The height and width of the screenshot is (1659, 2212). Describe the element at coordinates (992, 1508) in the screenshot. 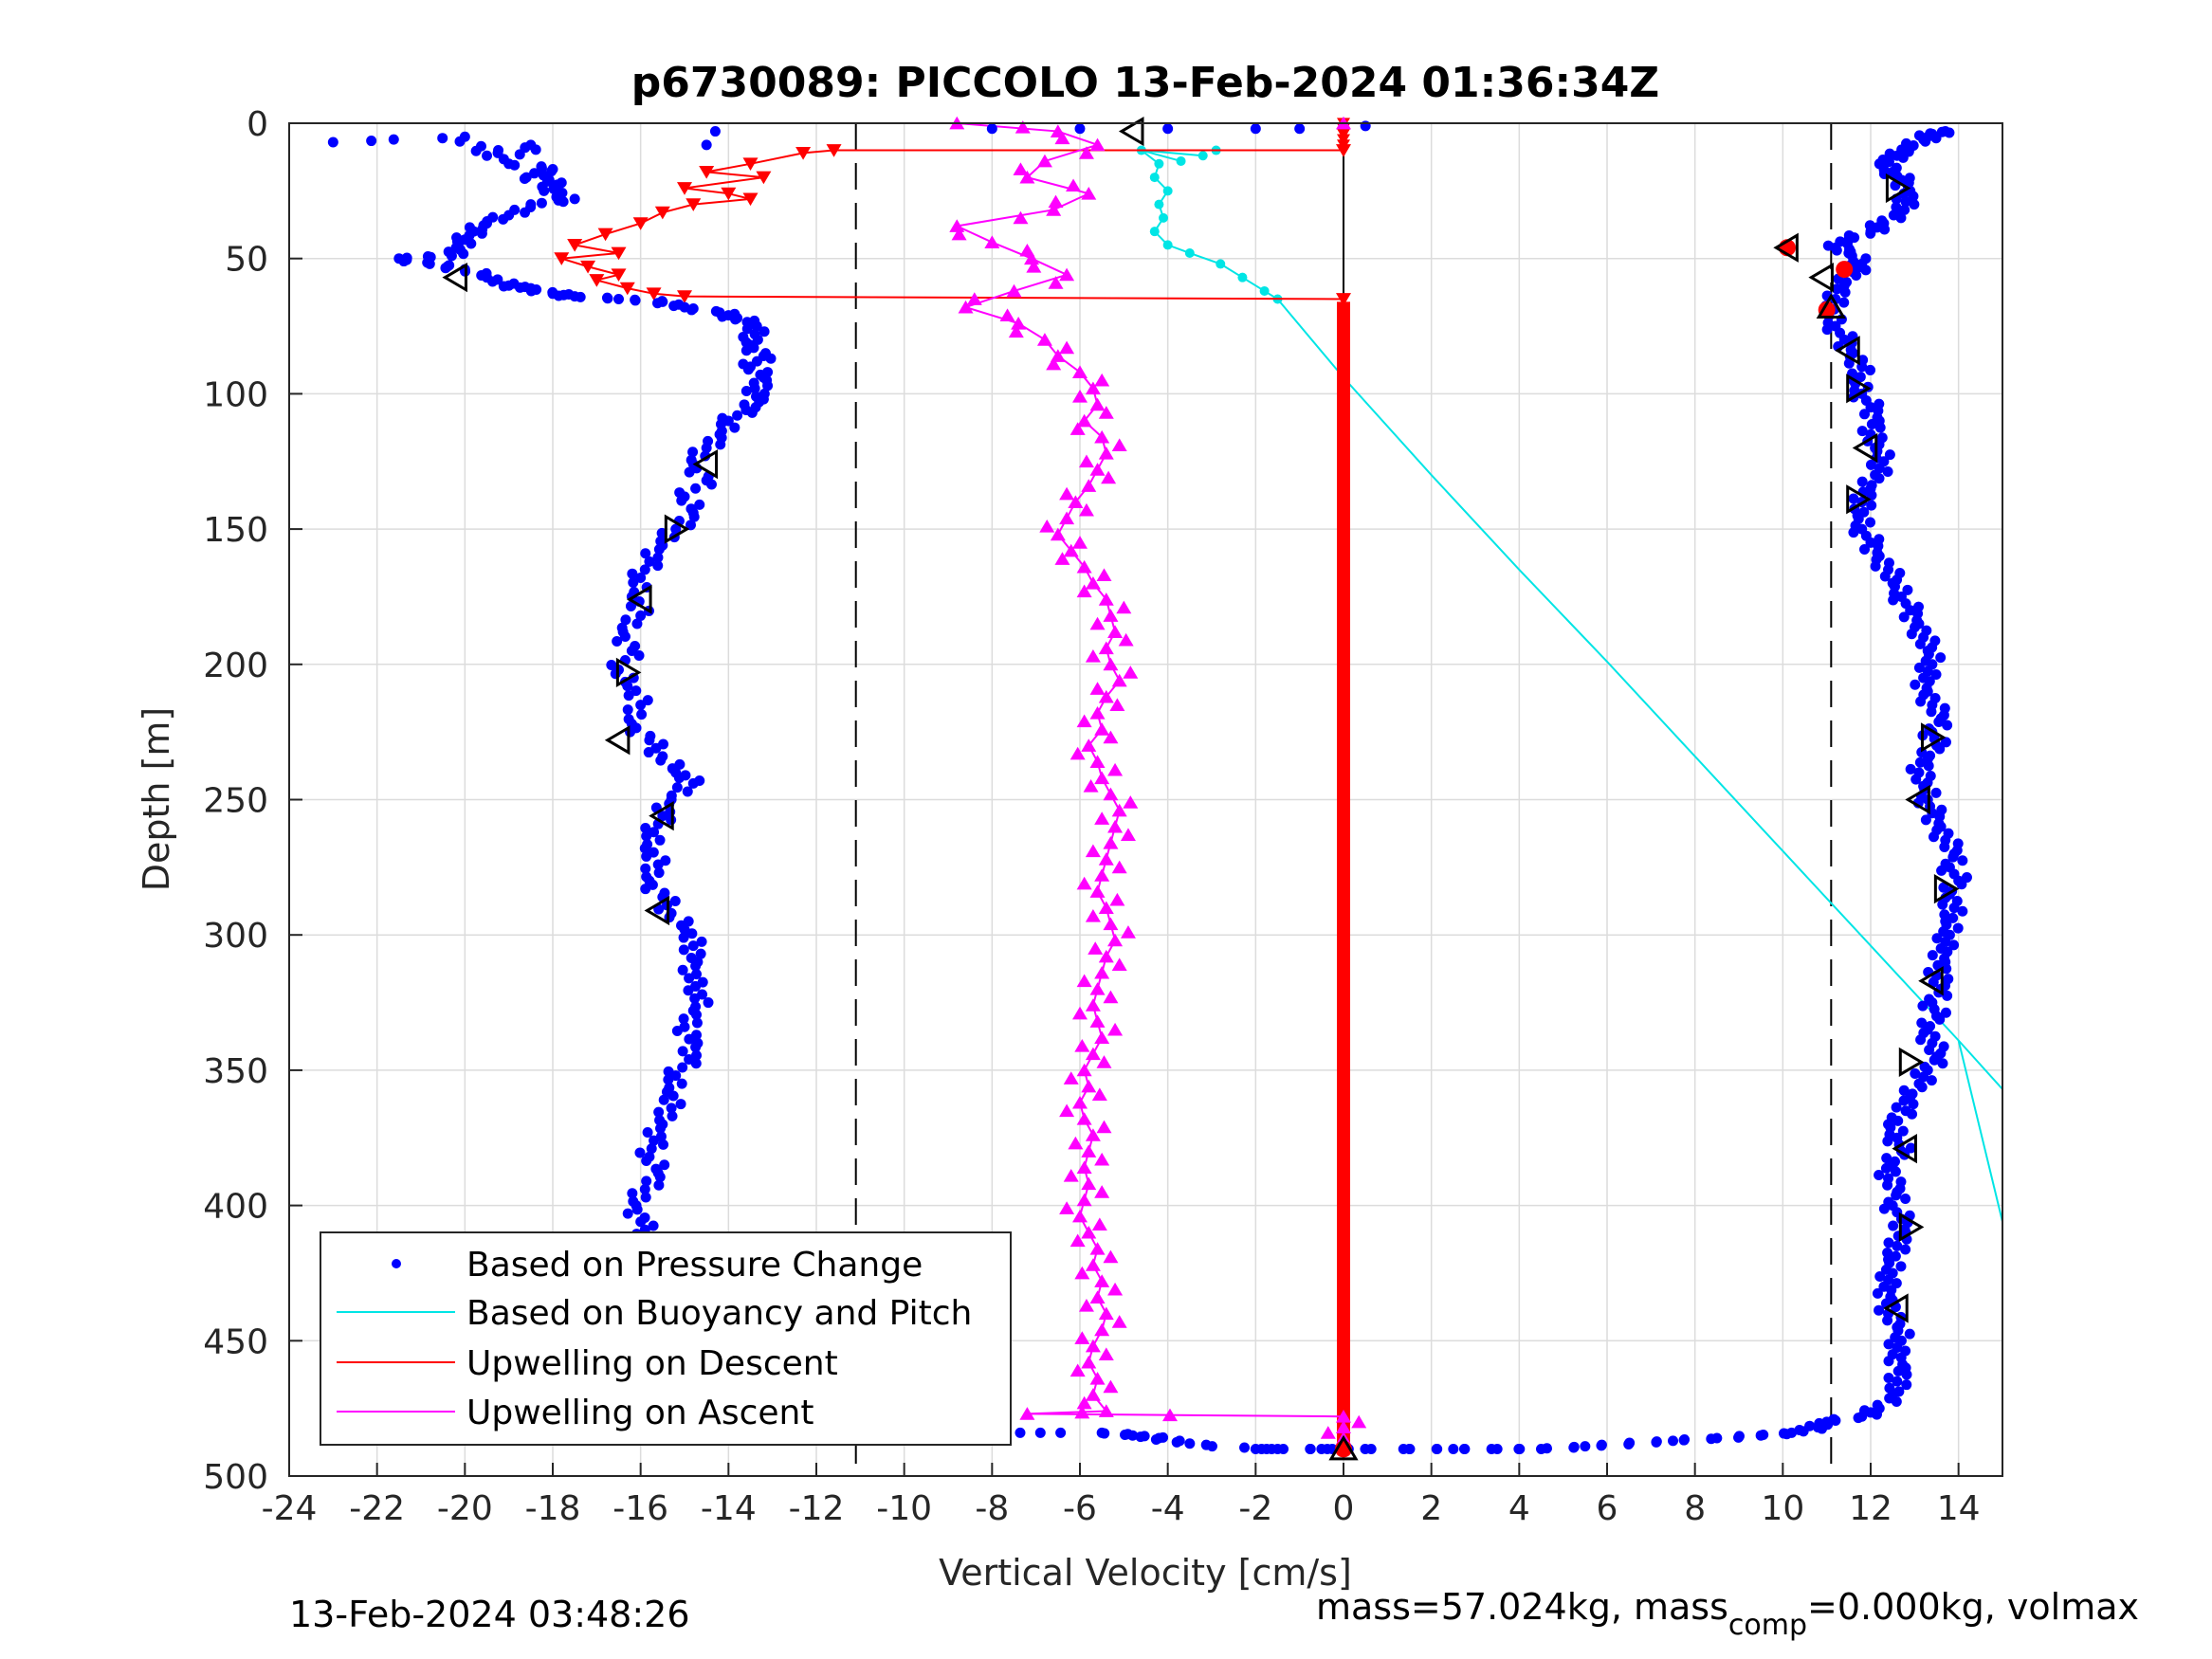

I see `x-tick-label: -8` at that location.